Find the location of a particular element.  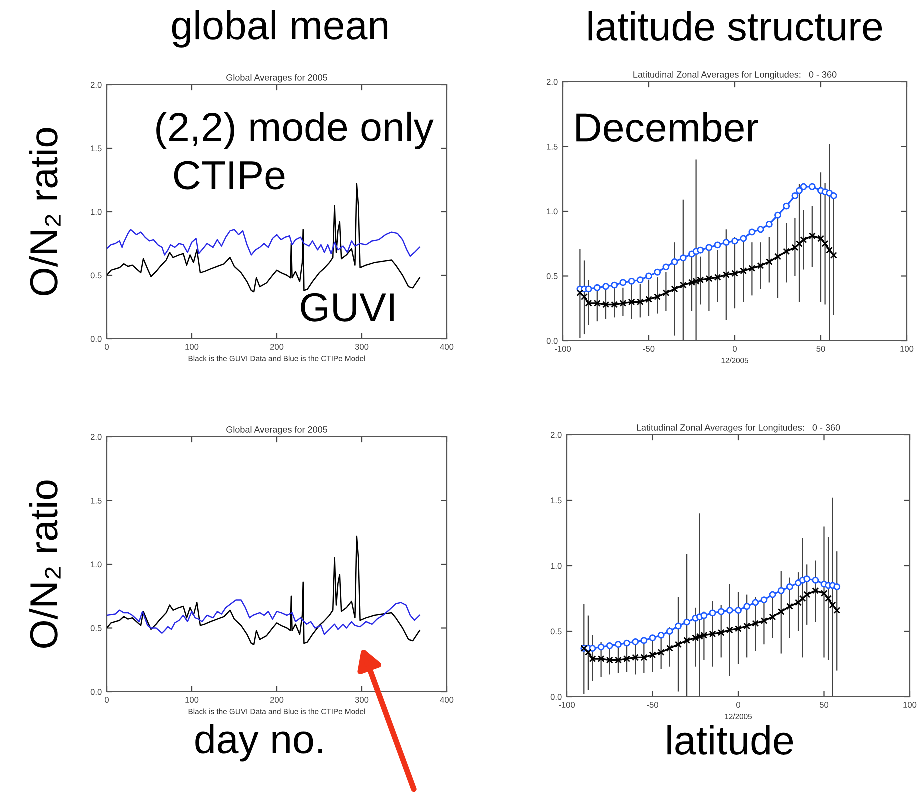

text: day no. is located at coordinates (259, 743).